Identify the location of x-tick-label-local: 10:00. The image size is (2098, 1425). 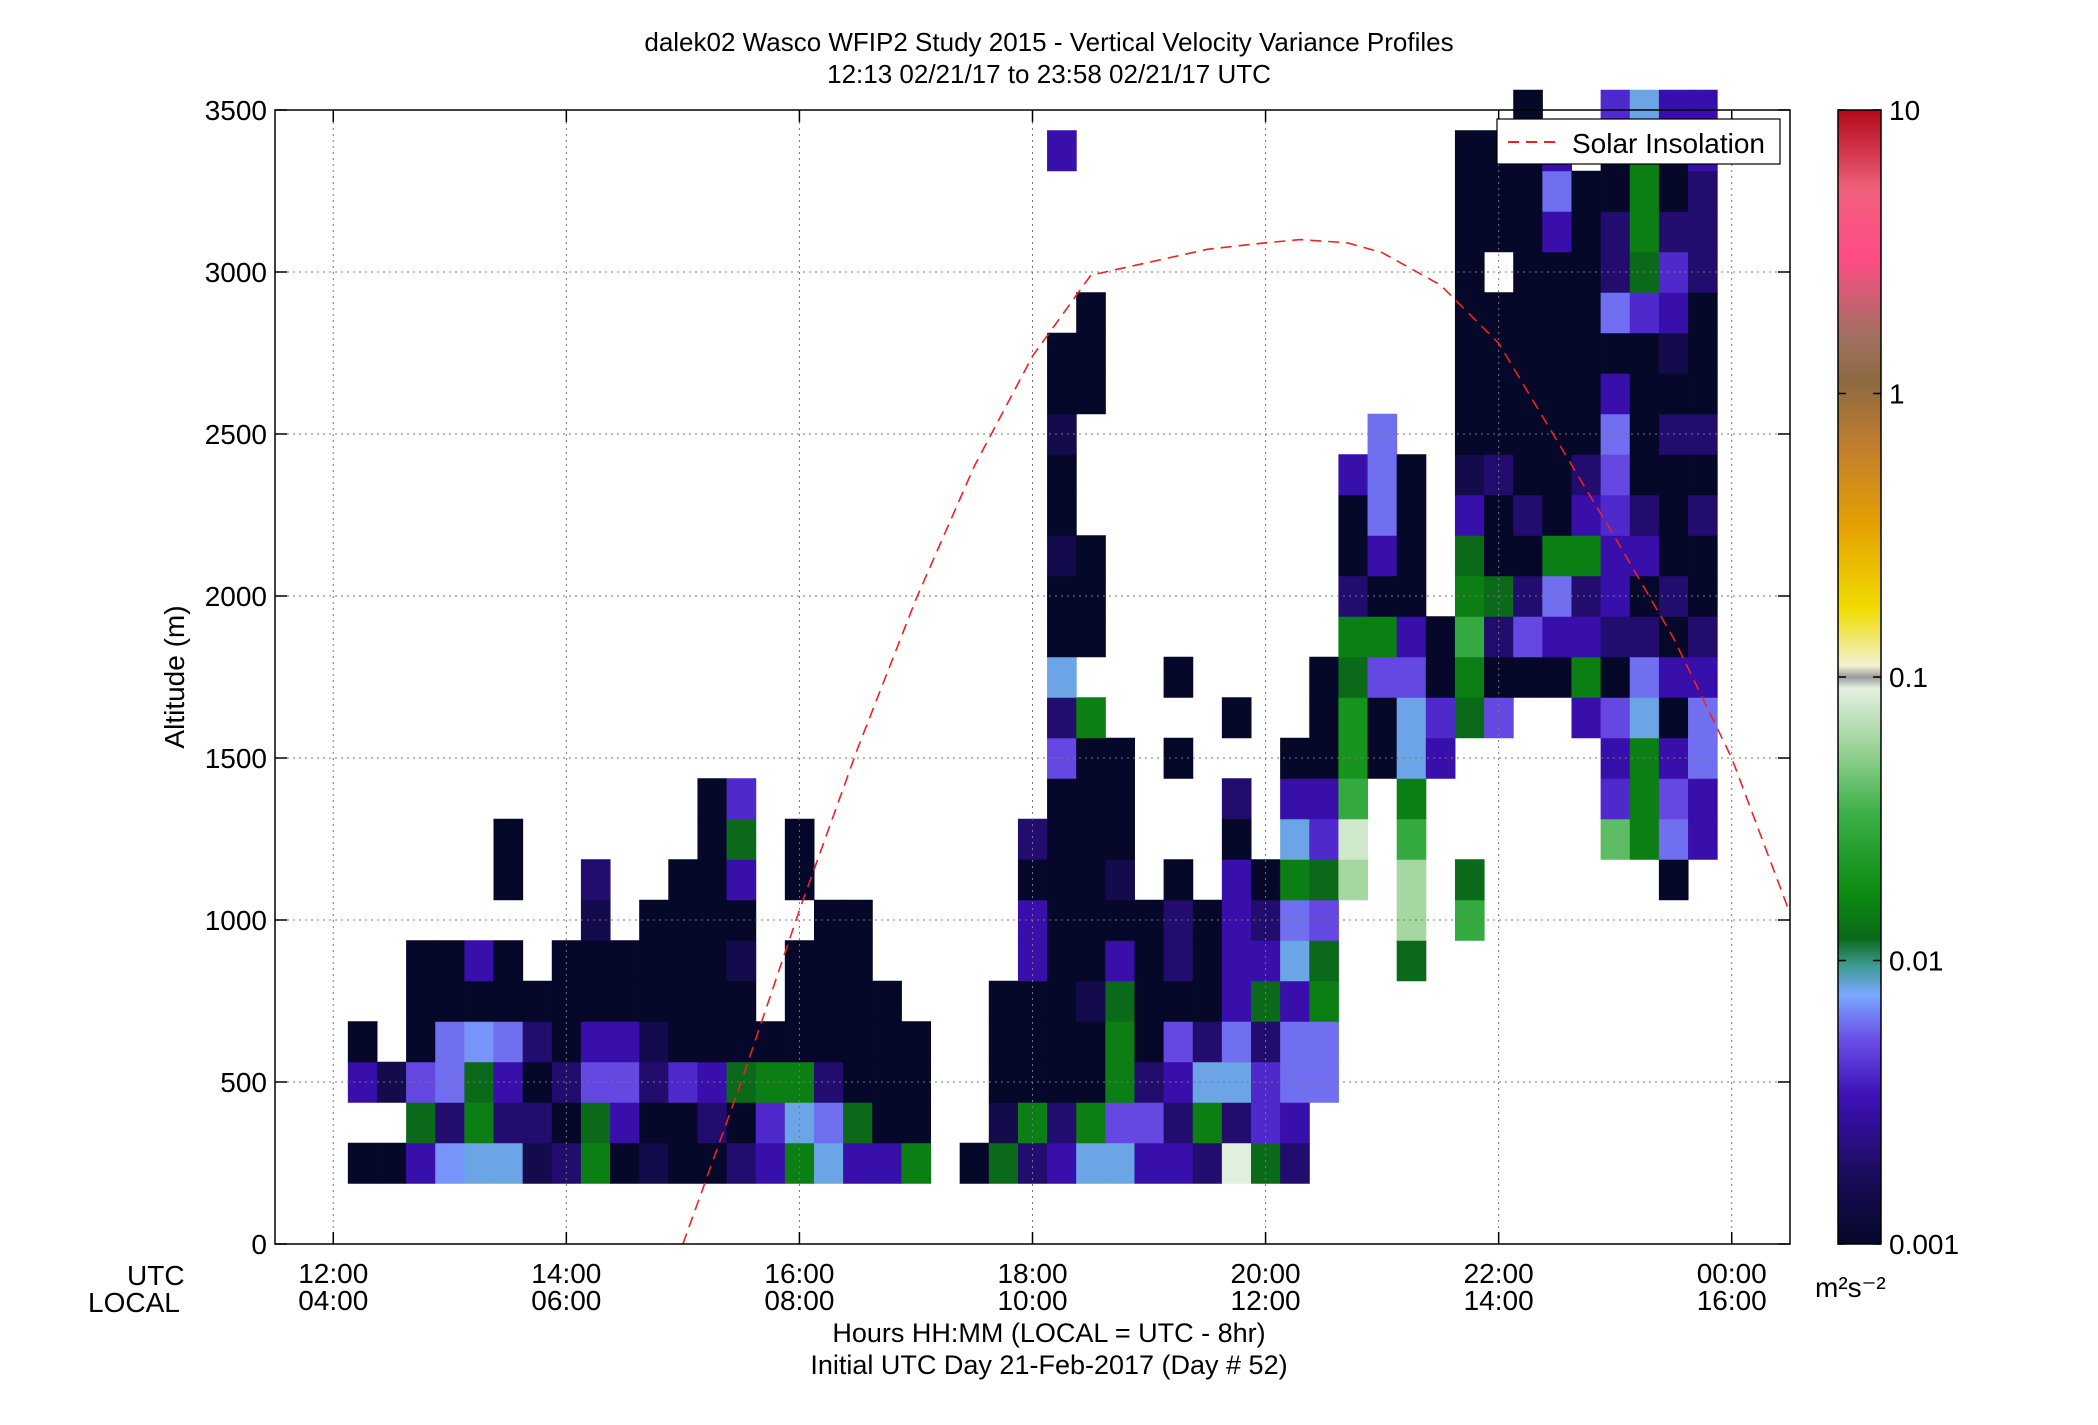
(1032, 1300).